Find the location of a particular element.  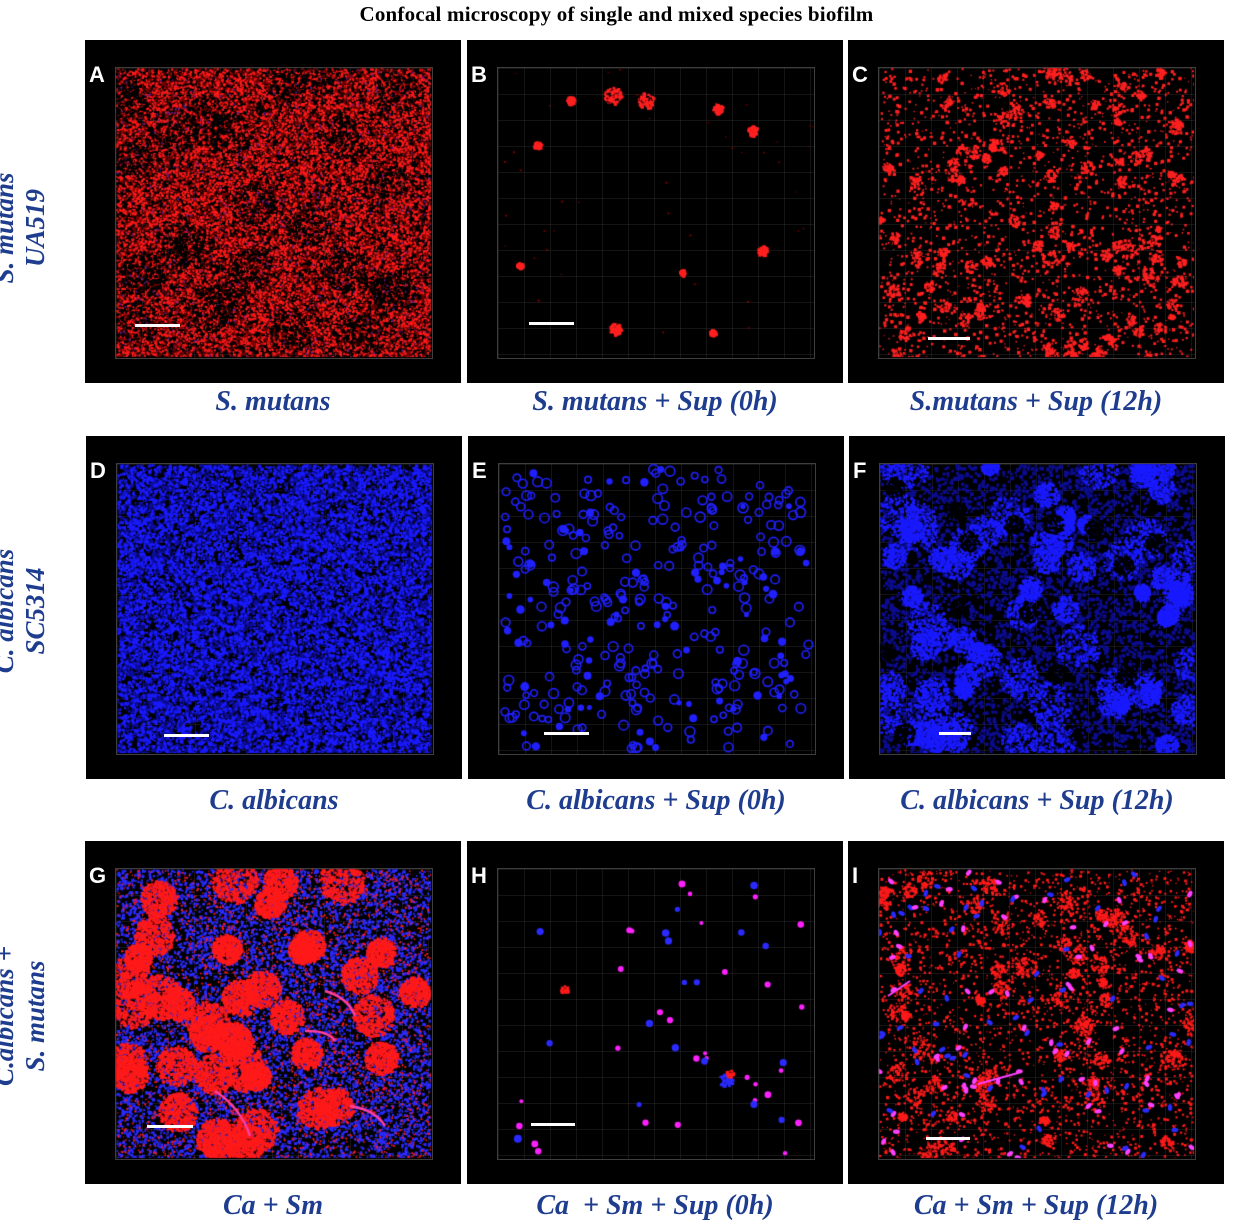

panel-g: G is located at coordinates (273, 1012).